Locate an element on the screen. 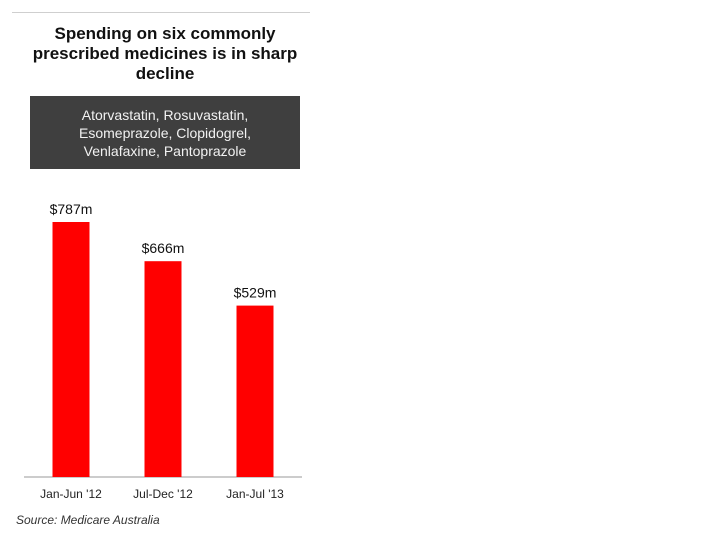 This screenshot has height=540, width=720. value-label-3: $529m is located at coordinates (255, 293).